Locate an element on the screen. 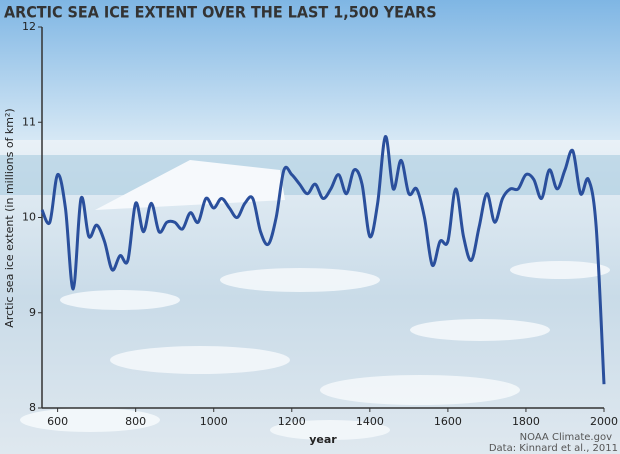 This screenshot has height=454, width=620. y-tick-label: 9 is located at coordinates (32, 312).